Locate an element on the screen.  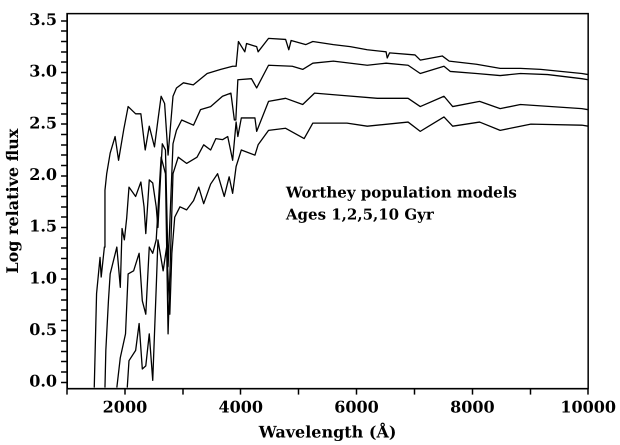
y-tick-label: 0.0 is located at coordinates (43, 381).